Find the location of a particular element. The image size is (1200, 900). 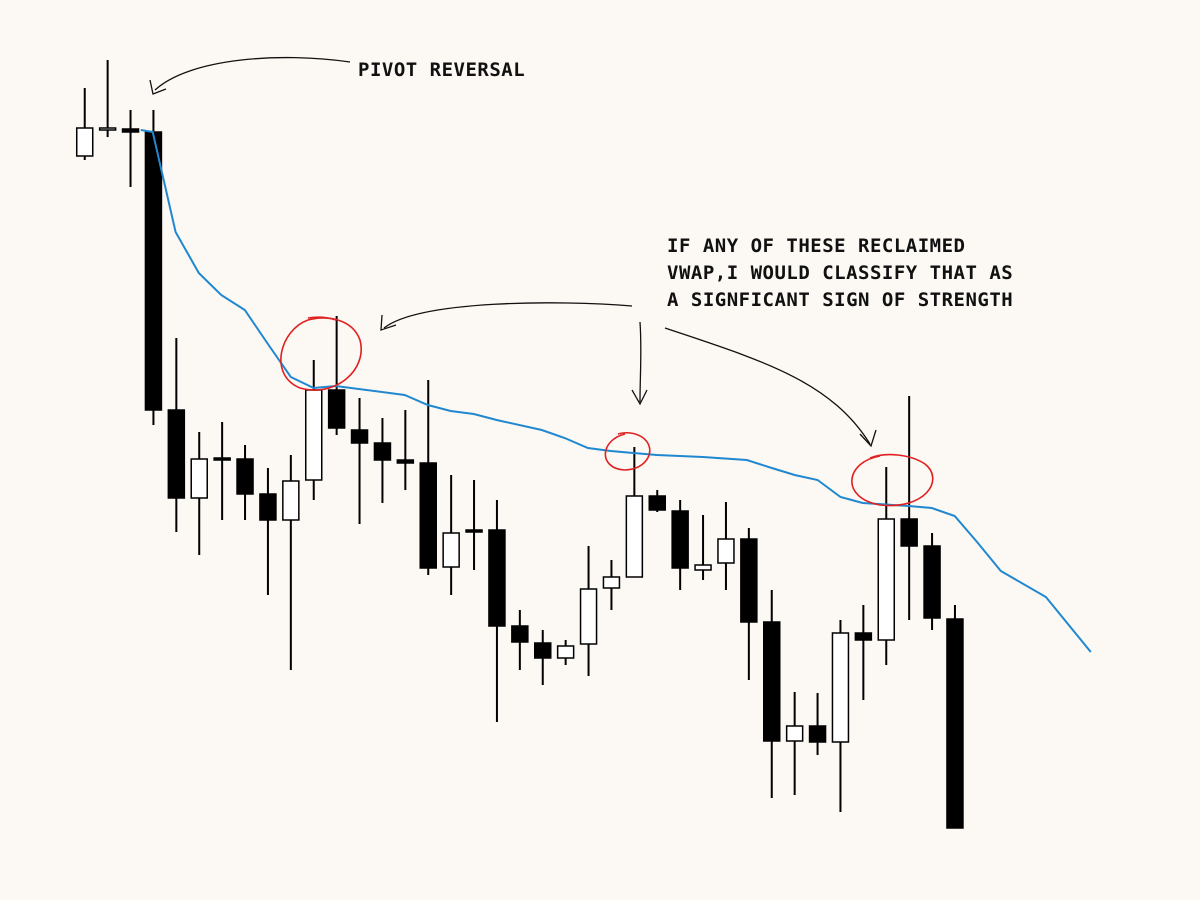

annotation: A SIGNFICANT SIGN OF STRENGTH is located at coordinates (840, 300).